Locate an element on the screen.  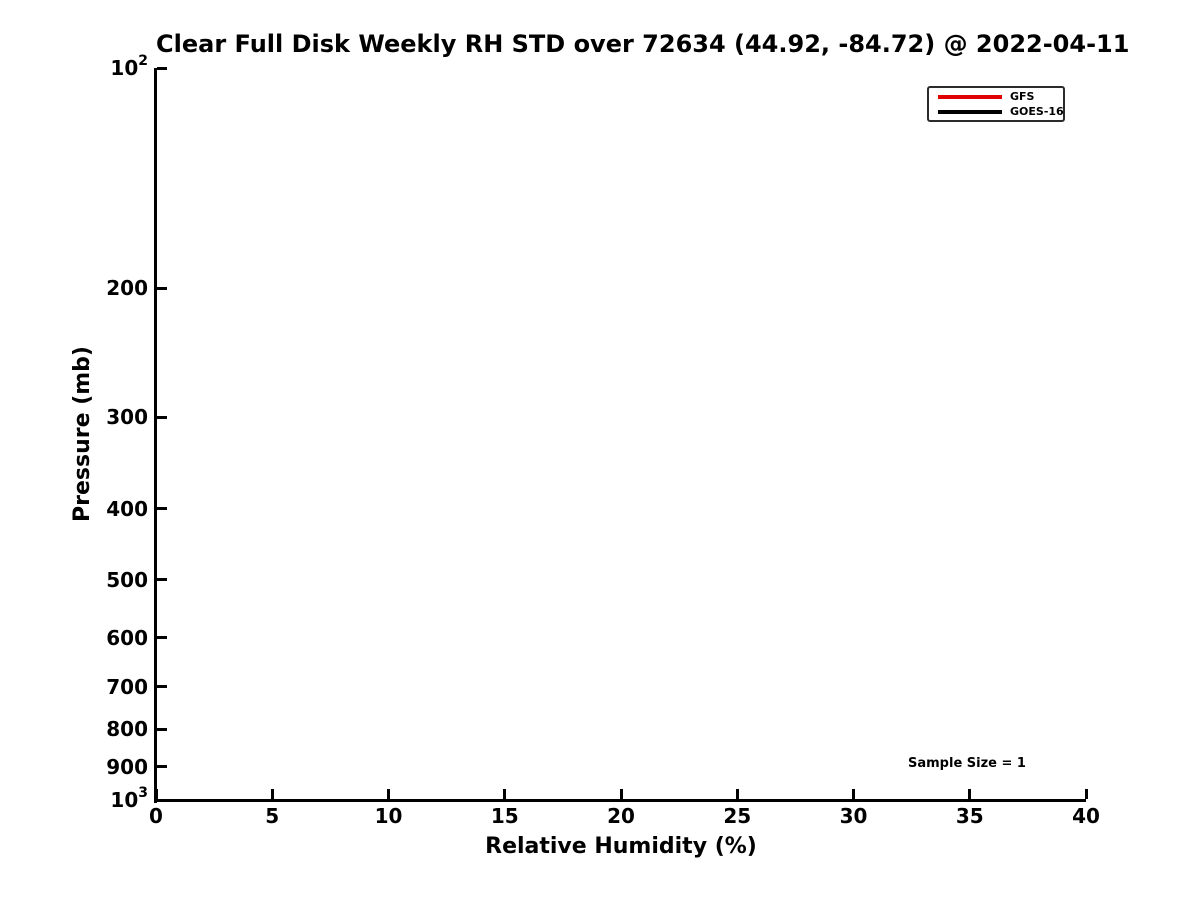
y-axis-label: Pressure (mb) is located at coordinates (82, 434).